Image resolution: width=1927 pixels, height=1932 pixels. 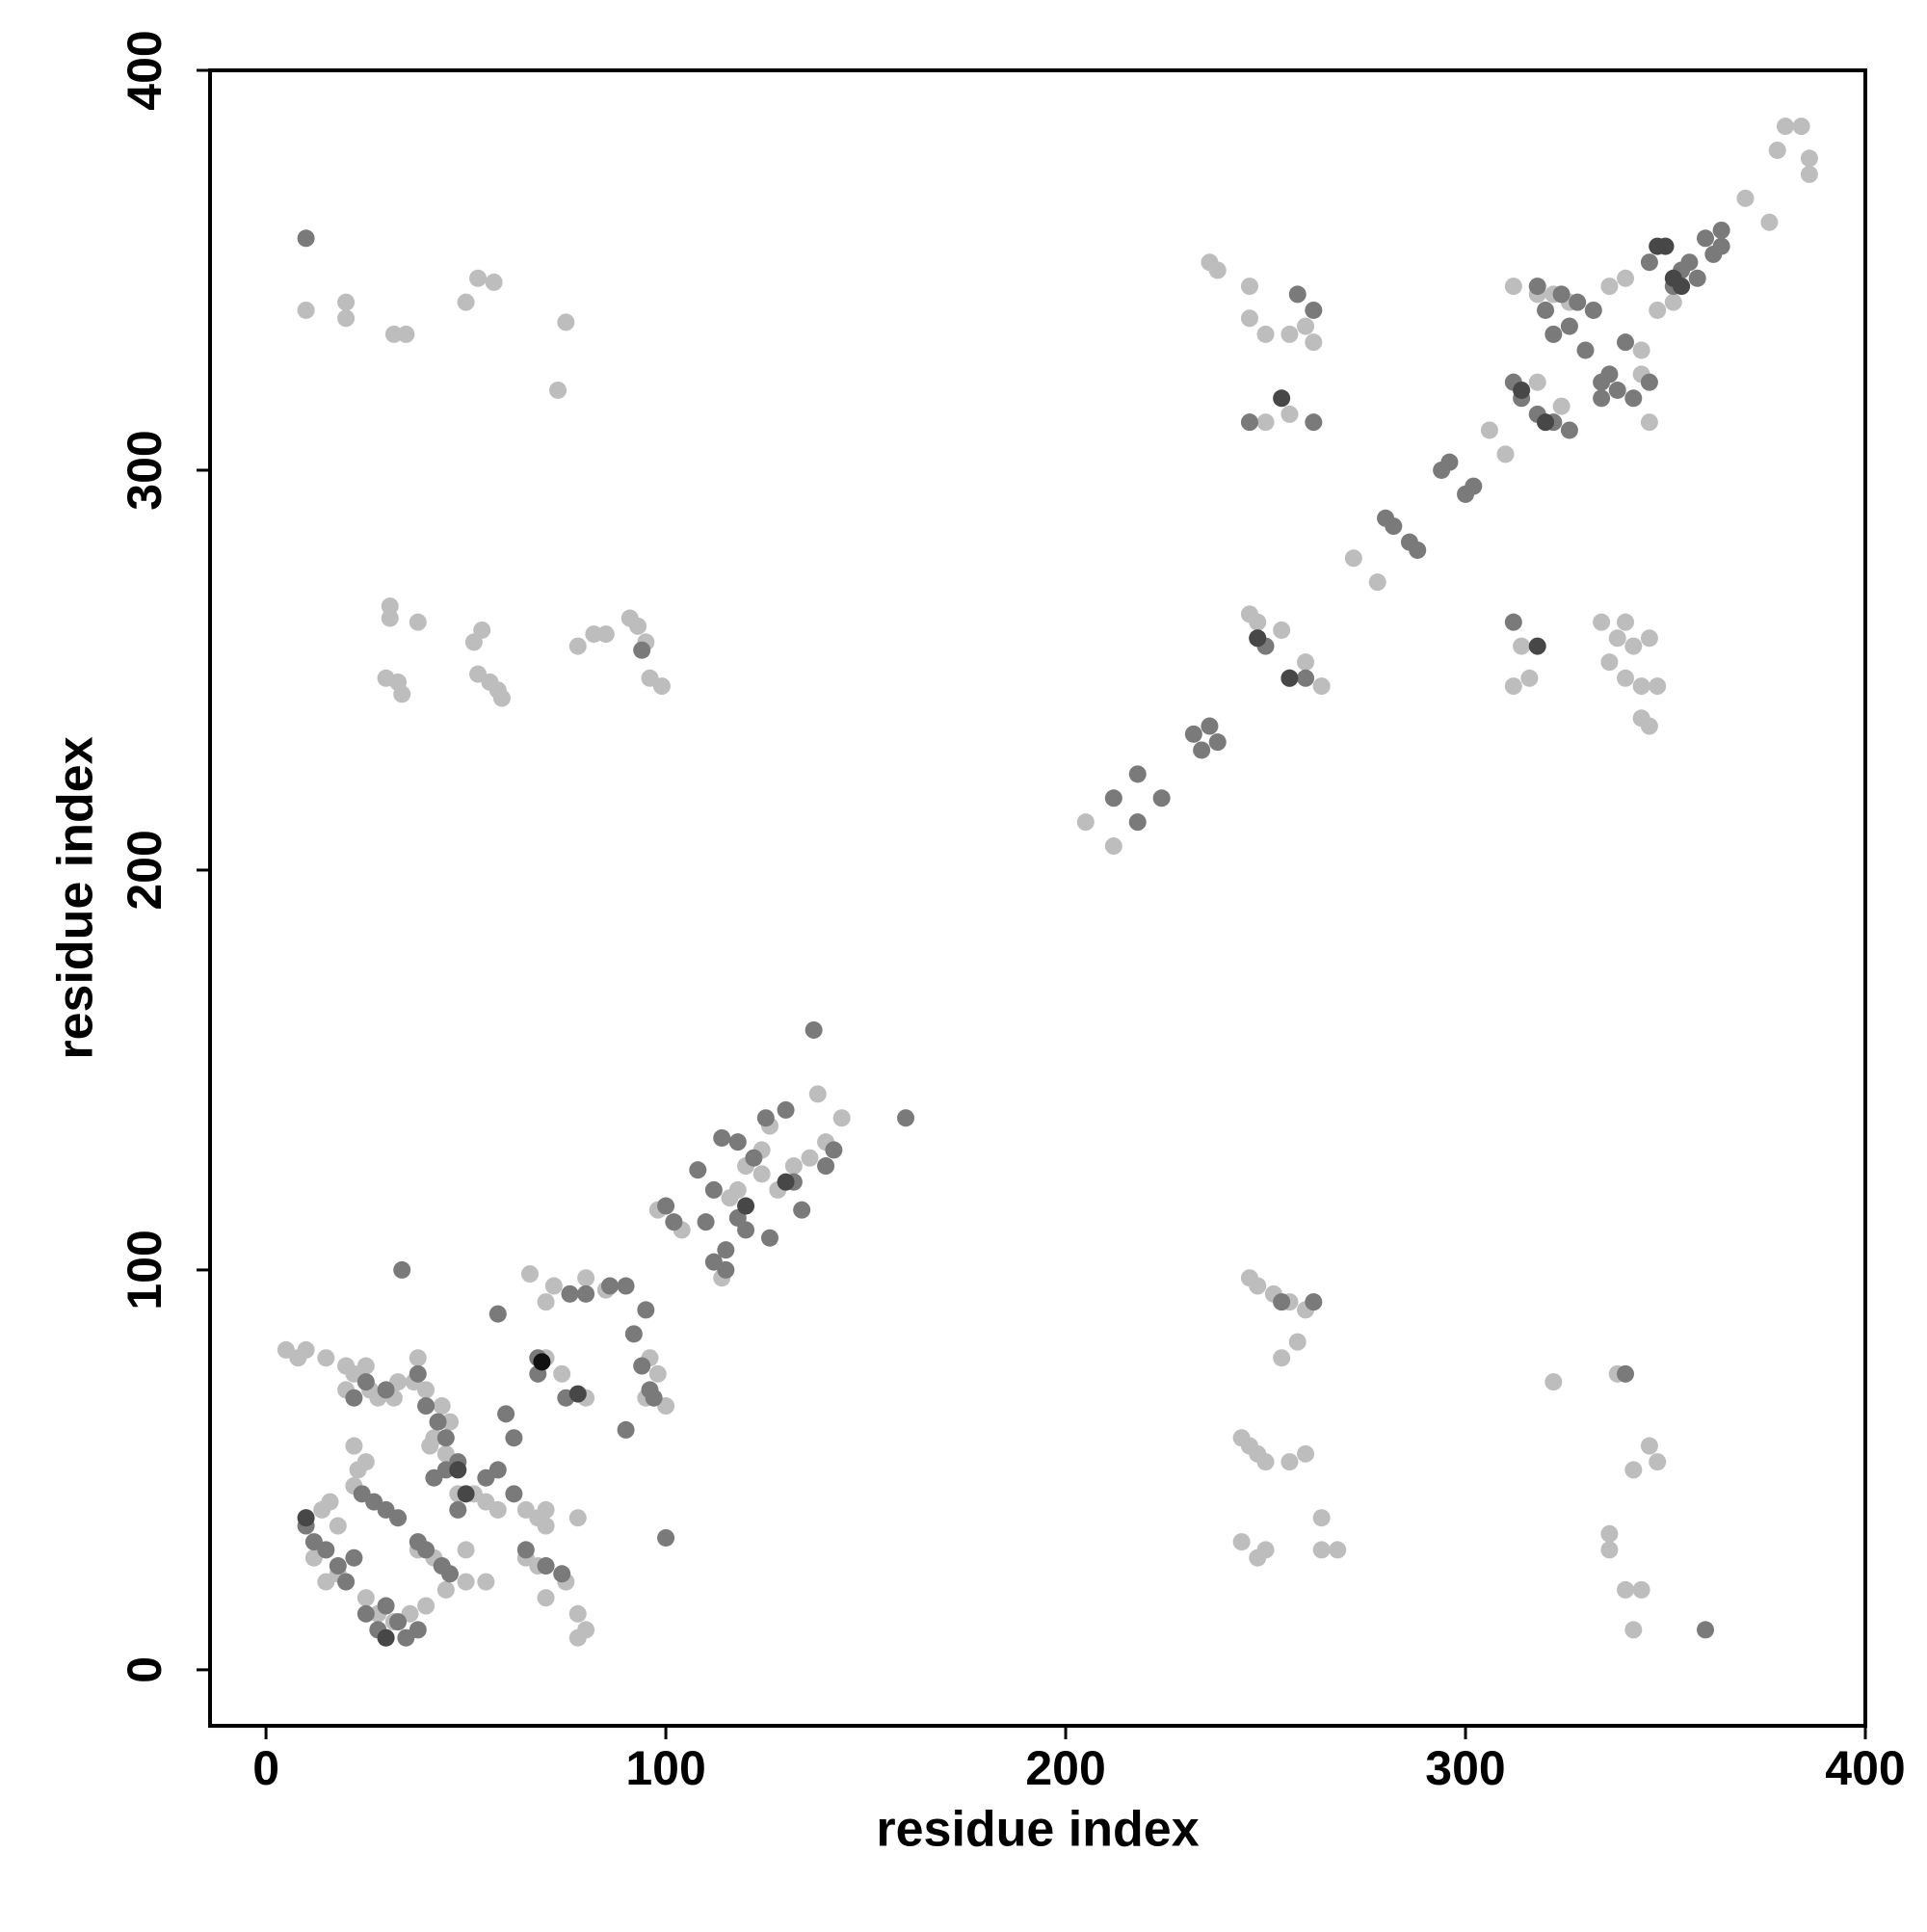 What do you see at coordinates (145, 470) in the screenshot?
I see `y-tick-label: 300` at bounding box center [145, 470].